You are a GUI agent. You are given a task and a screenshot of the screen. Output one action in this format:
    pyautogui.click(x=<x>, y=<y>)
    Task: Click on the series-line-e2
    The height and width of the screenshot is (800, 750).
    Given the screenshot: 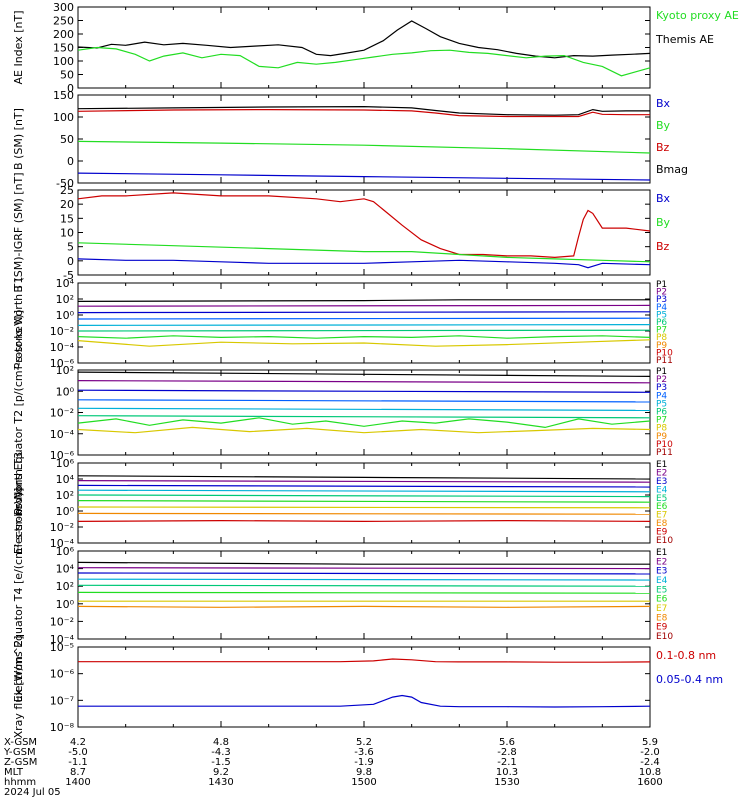 What is the action you would take?
    pyautogui.click(x=364, y=481)
    